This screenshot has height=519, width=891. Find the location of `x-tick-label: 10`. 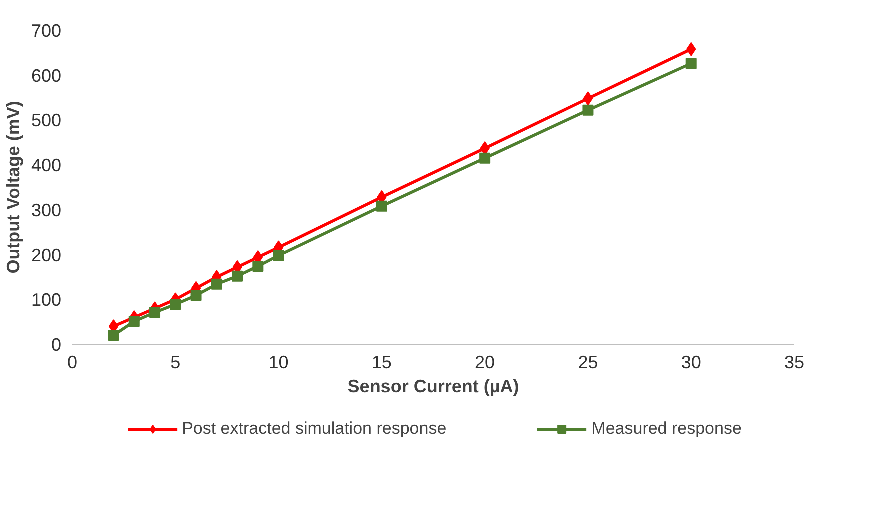

x-tick-label: 10 is located at coordinates (278, 362).